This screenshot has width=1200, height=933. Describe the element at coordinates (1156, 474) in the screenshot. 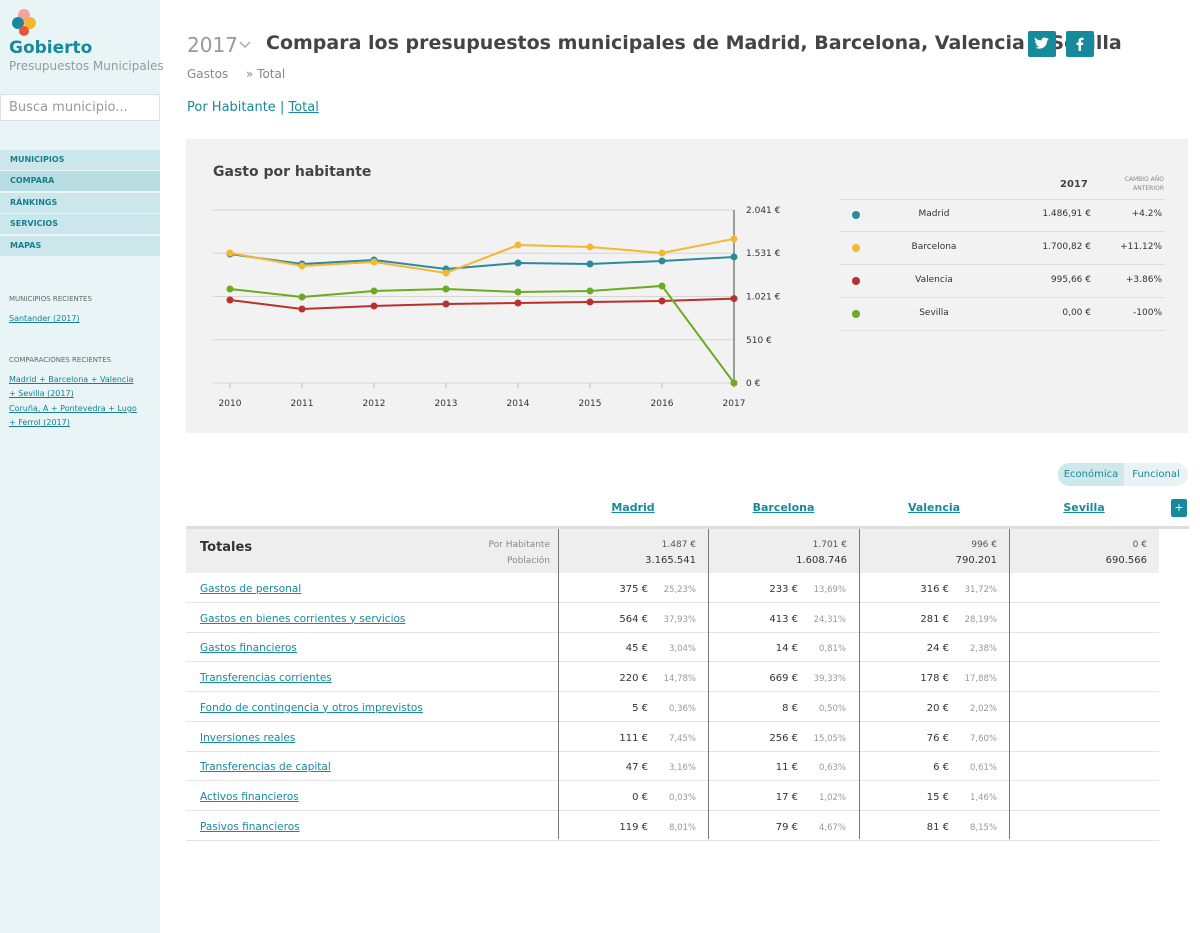

I see `tab: Funcional` at that location.